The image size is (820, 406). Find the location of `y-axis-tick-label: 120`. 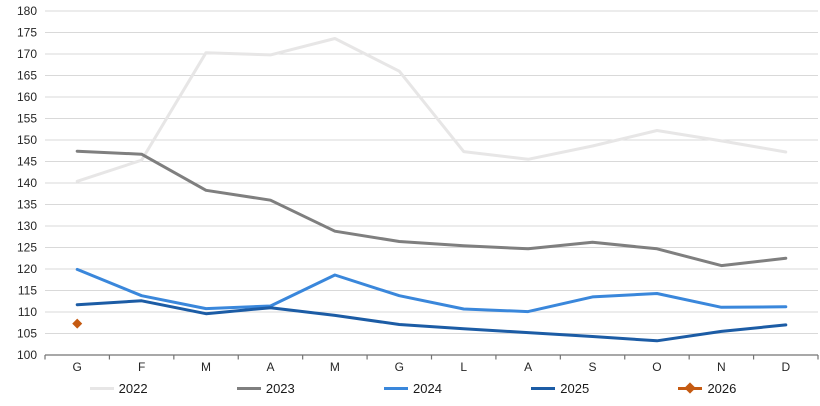

y-axis-tick-label: 120 is located at coordinates (27, 269).